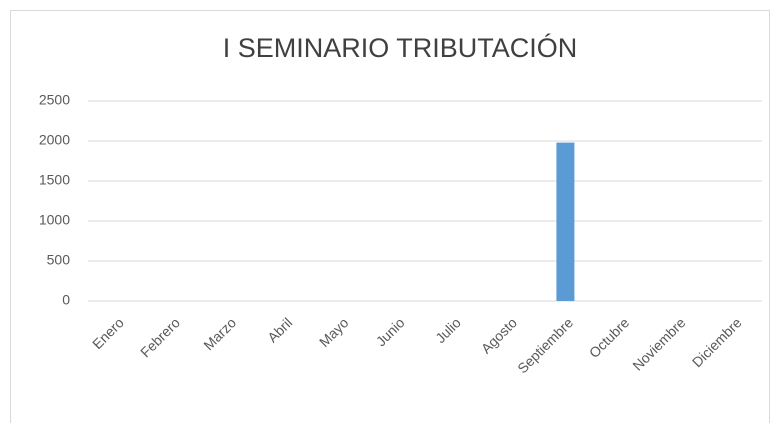  What do you see at coordinates (54, 100) in the screenshot?
I see `y-tick-label: 2500` at bounding box center [54, 100].